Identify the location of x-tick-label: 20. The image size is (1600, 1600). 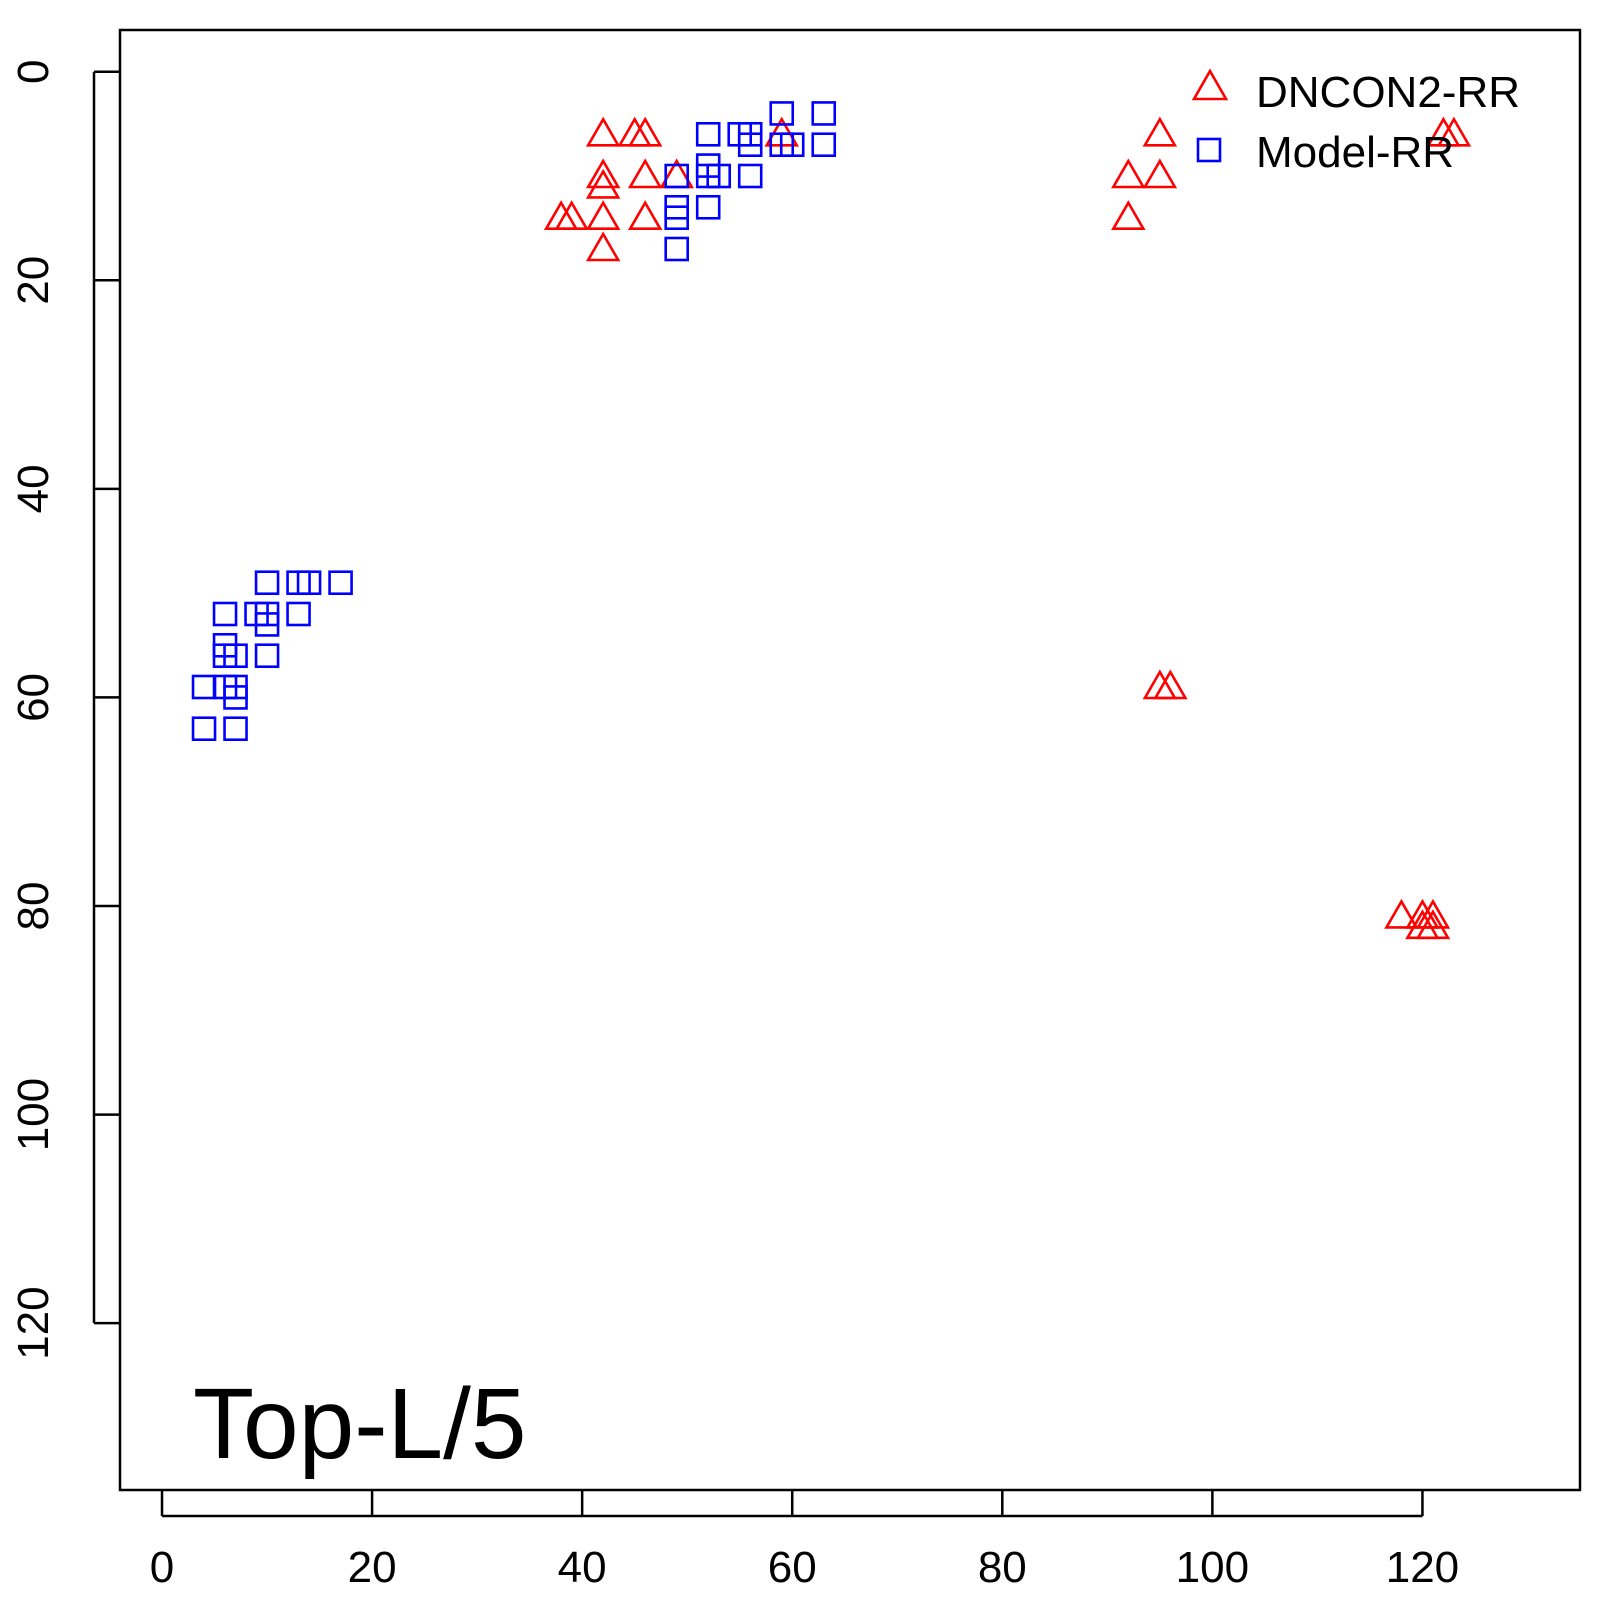
(372, 1567).